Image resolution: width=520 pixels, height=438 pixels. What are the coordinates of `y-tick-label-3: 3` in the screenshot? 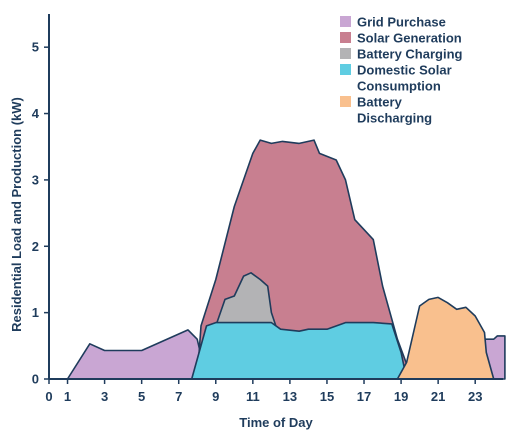 It's located at (35, 179).